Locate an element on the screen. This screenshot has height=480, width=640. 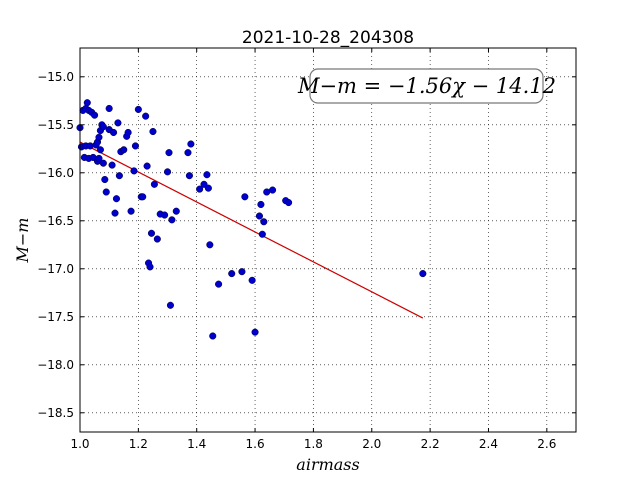
y-tick-label: −18.5 is located at coordinates (55, 413).